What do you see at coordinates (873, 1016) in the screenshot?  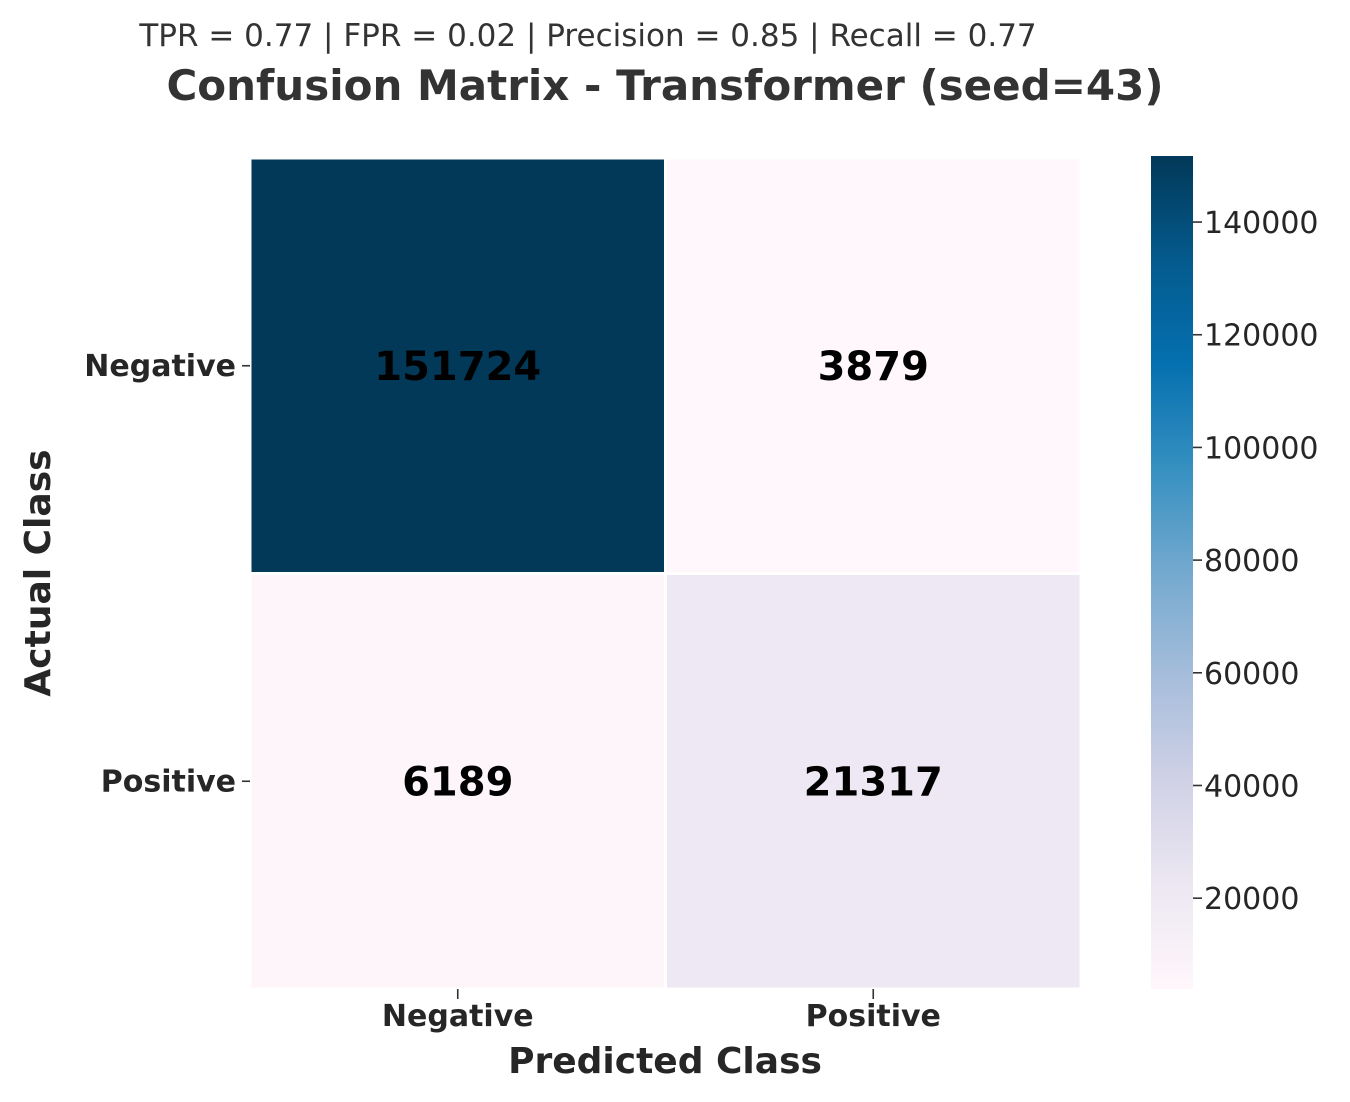 I see `x-tick-label: Positive` at bounding box center [873, 1016].